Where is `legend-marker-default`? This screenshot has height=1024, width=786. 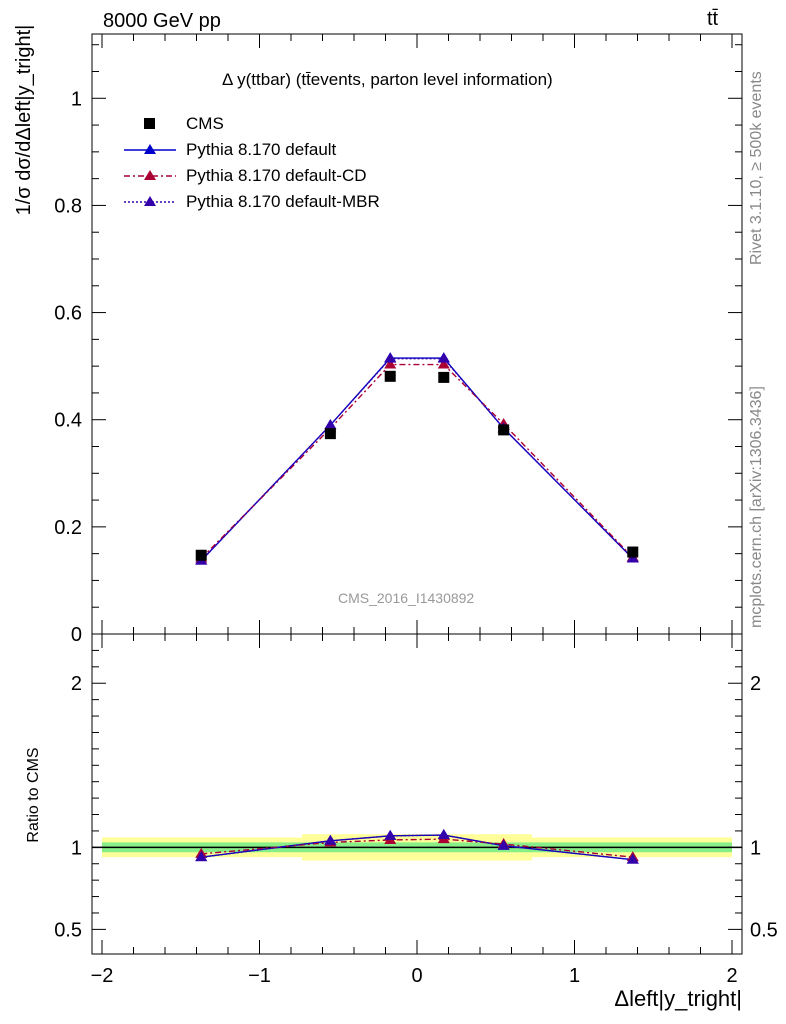
legend-marker-default is located at coordinates (150, 149).